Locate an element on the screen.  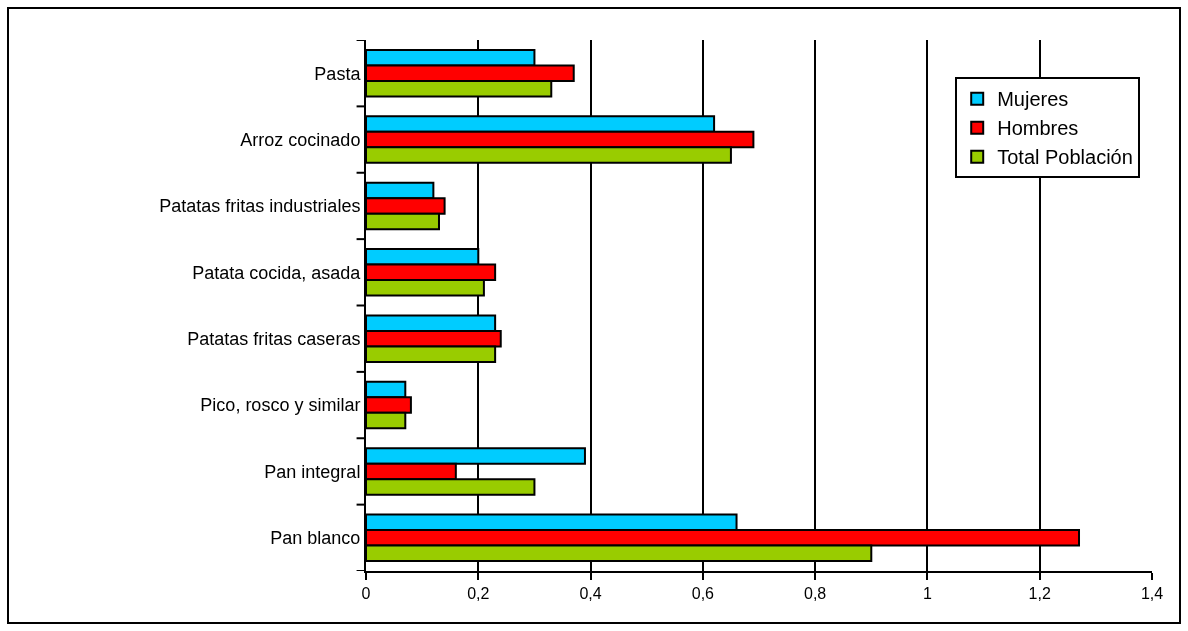
x-tick-label: 0 is located at coordinates (366, 594).